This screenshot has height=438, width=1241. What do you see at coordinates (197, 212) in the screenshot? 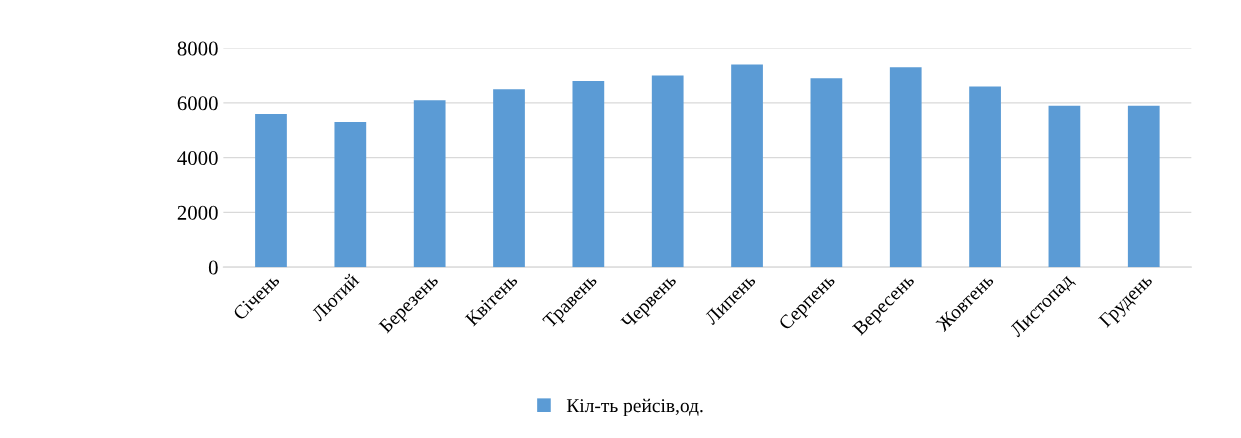
I see `y-tick-label: 2000` at bounding box center [197, 212].